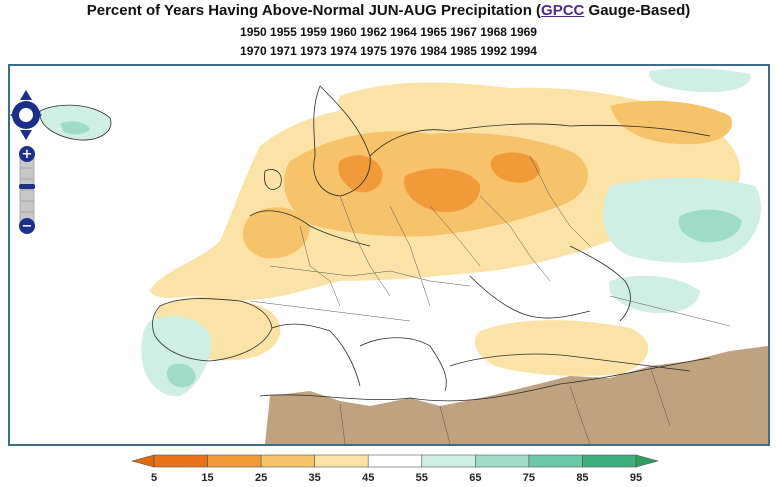 Image resolution: width=777 pixels, height=487 pixels. What do you see at coordinates (360, 174) in the screenshot?
I see `region-orange-scandinavia` at bounding box center [360, 174].